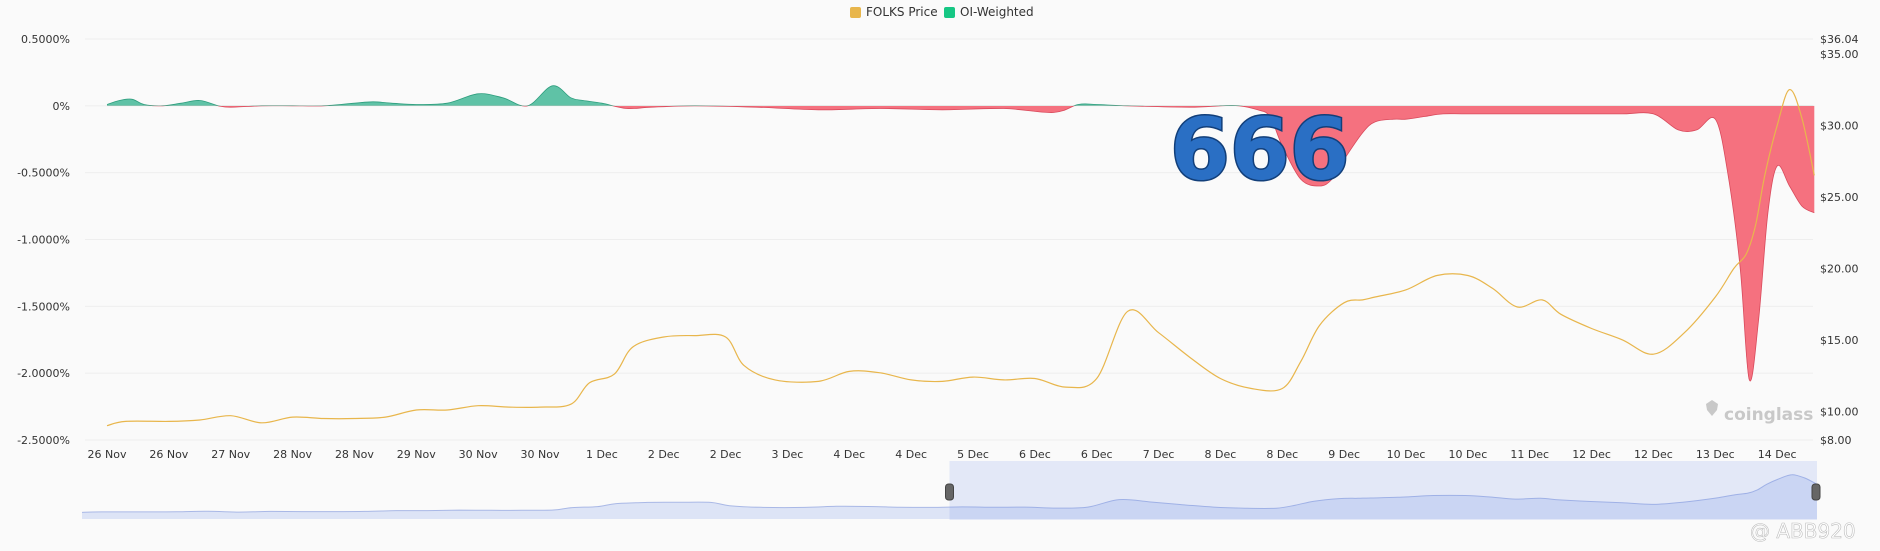 This screenshot has height=551, width=1880. I want to click on x-tick-label: 9 Dec, so click(1344, 454).